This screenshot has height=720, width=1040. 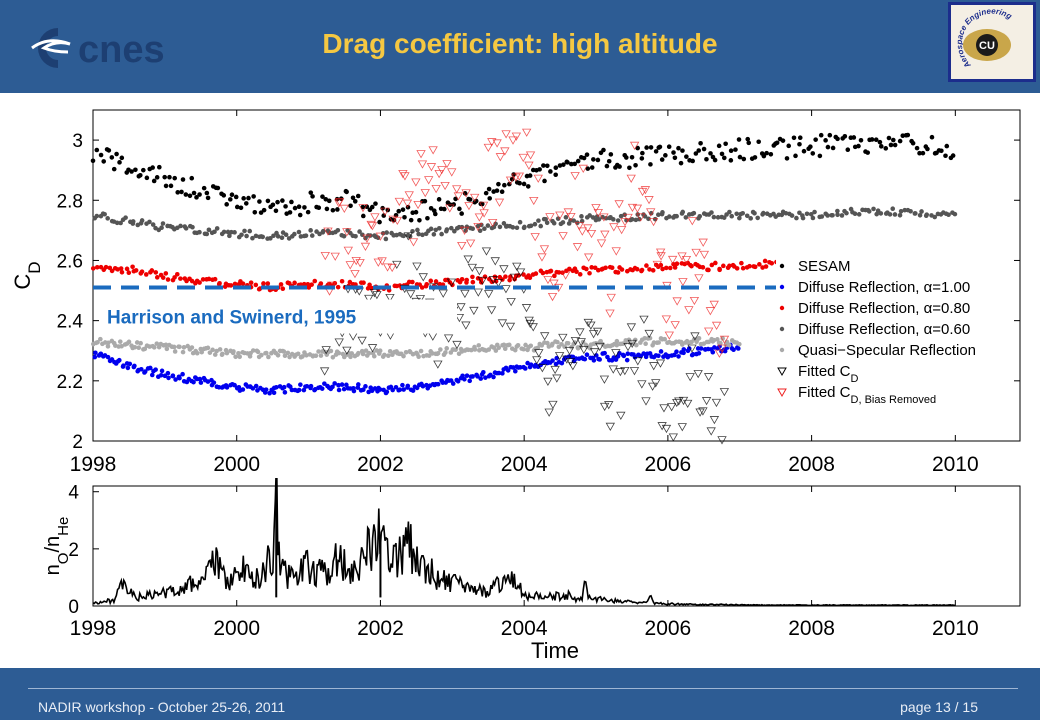 I want to click on x-axis-label: Time, so click(x=555, y=650).